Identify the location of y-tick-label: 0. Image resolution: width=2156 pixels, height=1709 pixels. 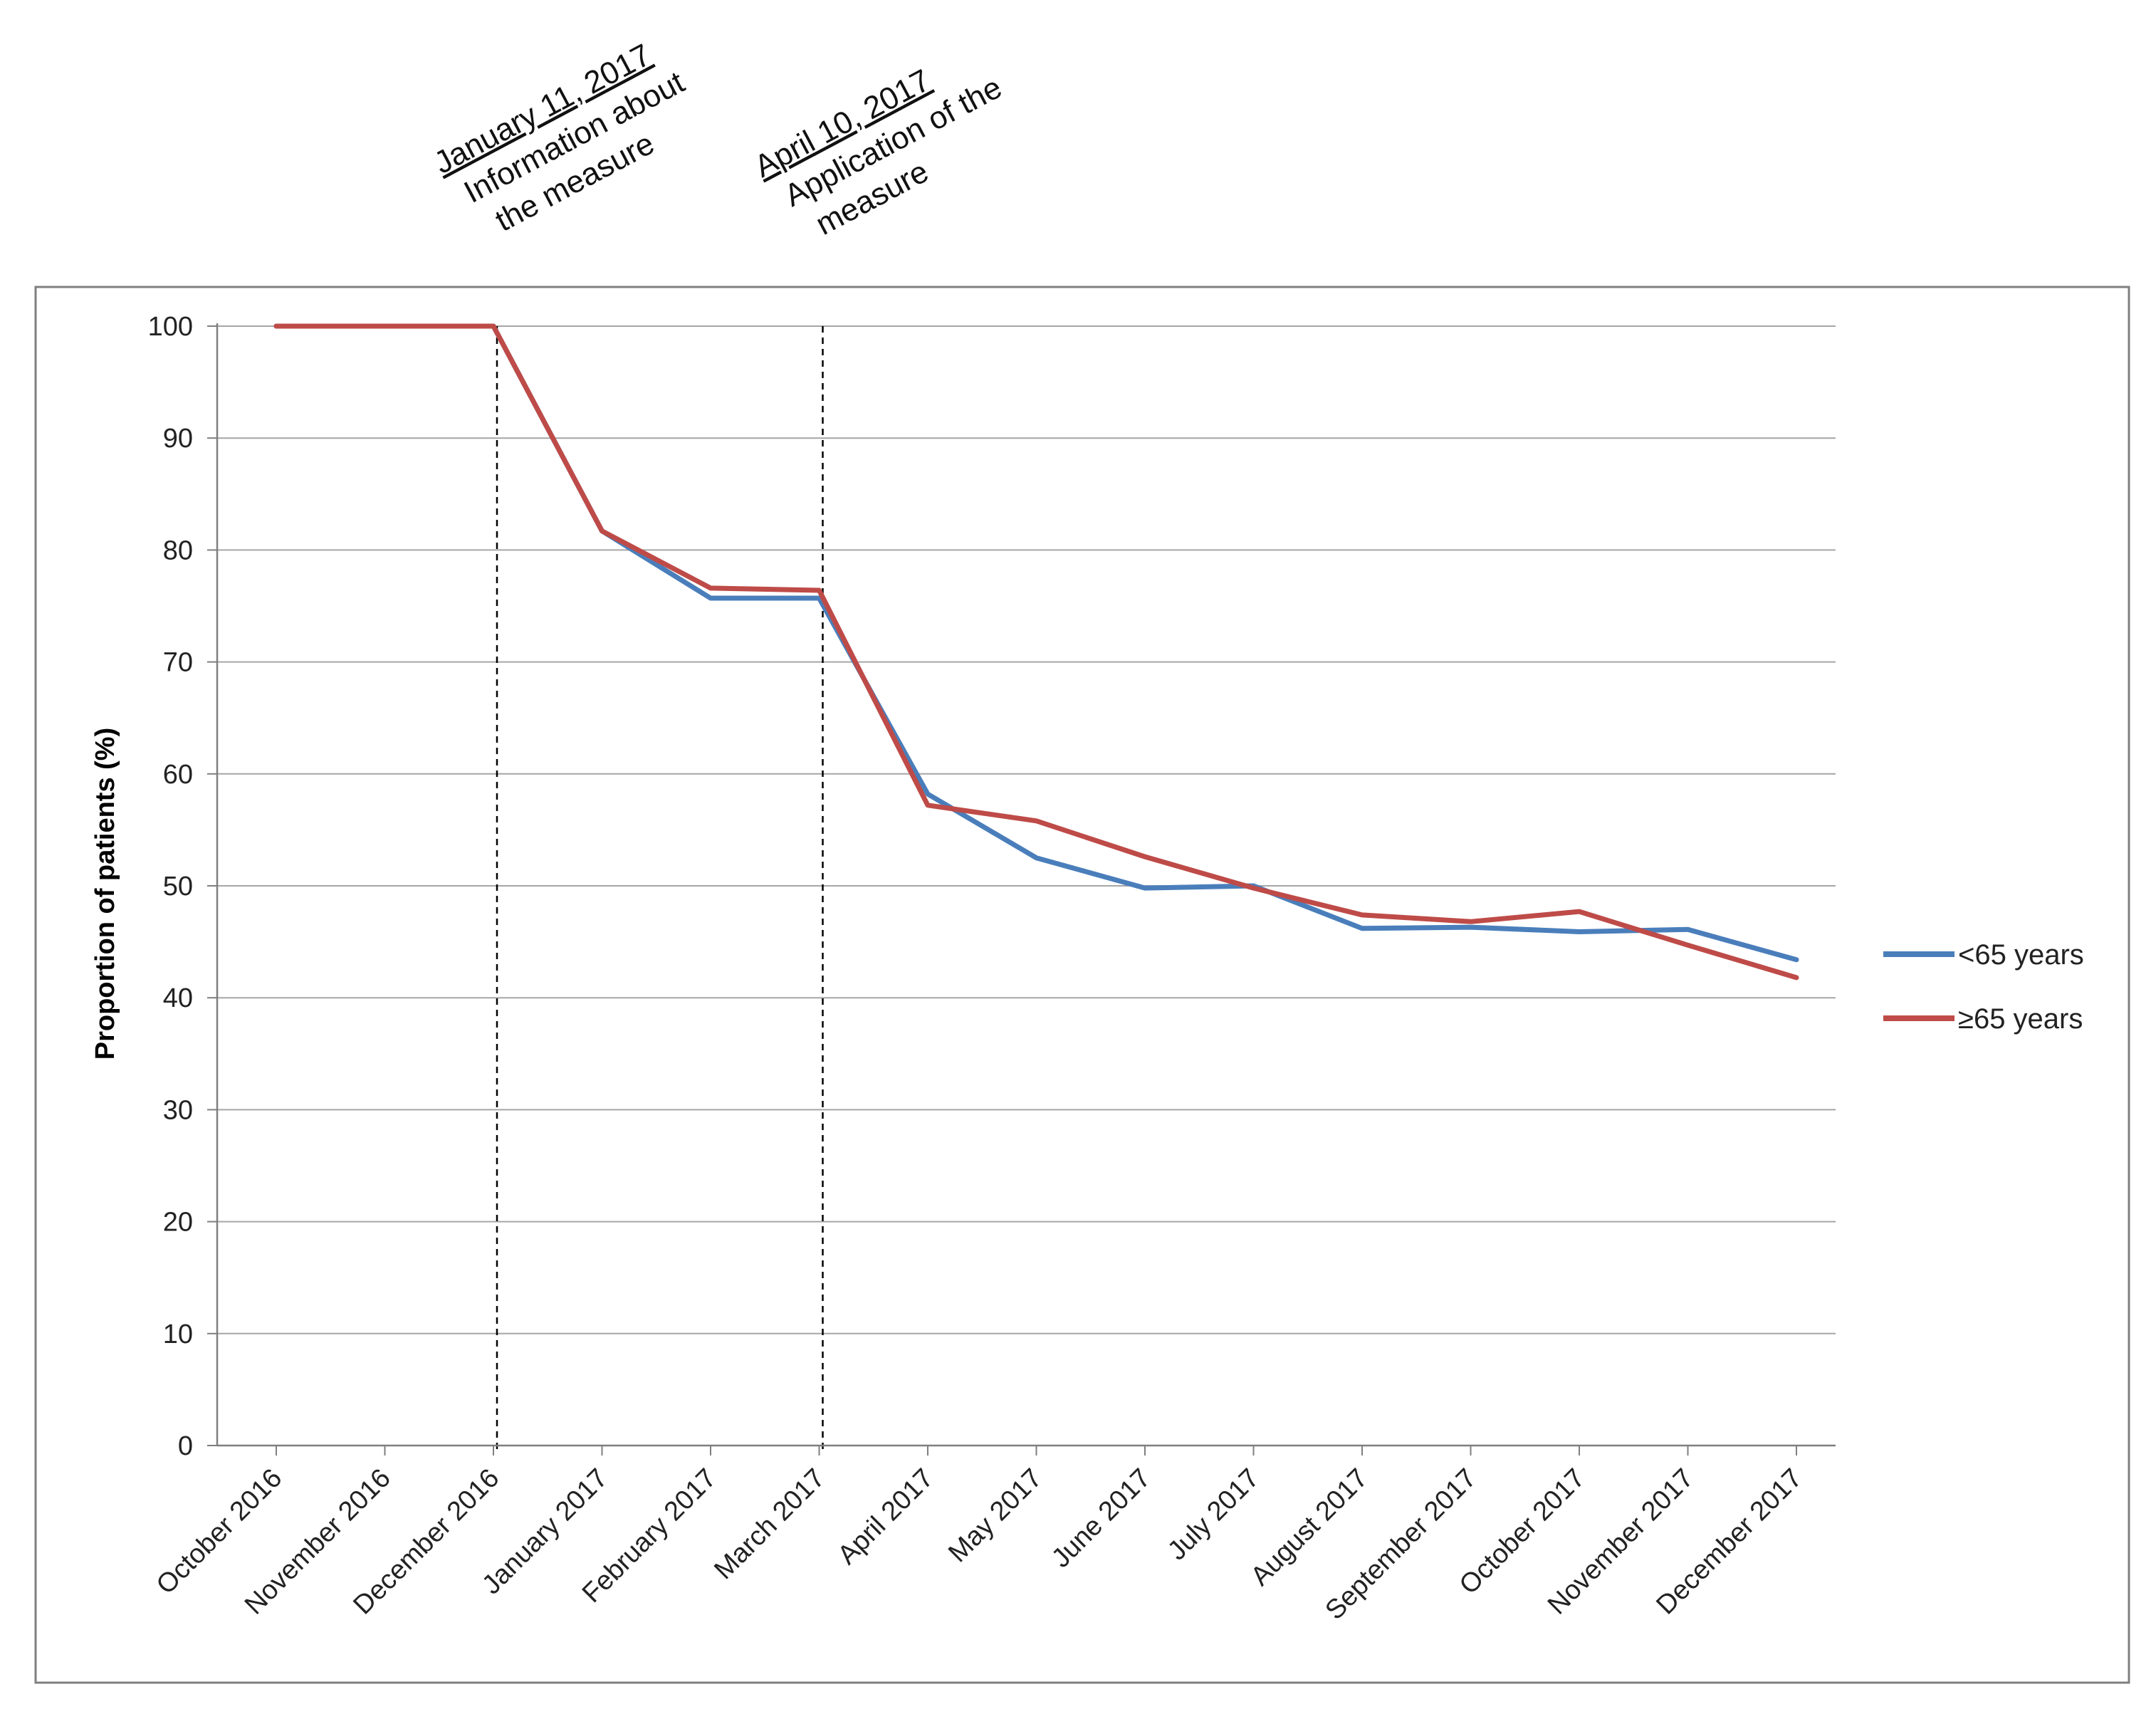
(185, 1446).